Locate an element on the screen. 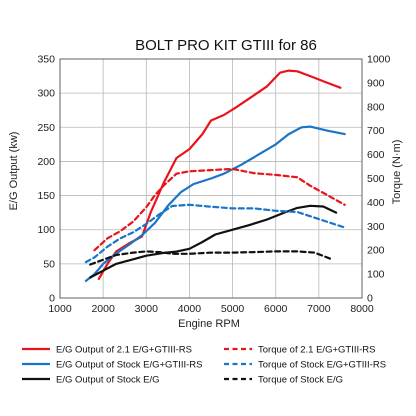 This screenshot has height=416, width=416. y-left-tick-label: 200 is located at coordinates (46, 162).